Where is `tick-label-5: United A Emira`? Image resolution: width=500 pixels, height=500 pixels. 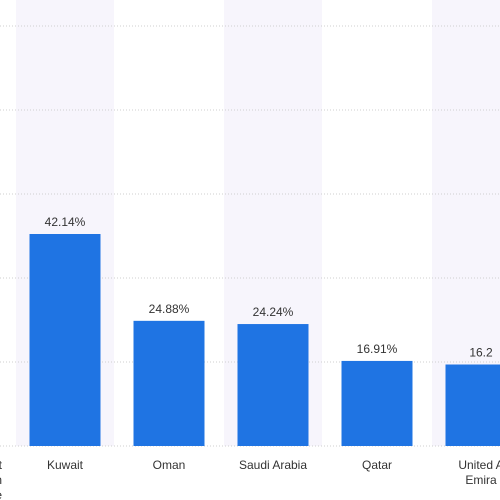 tick-label-5: United A Emira is located at coordinates (479, 472).